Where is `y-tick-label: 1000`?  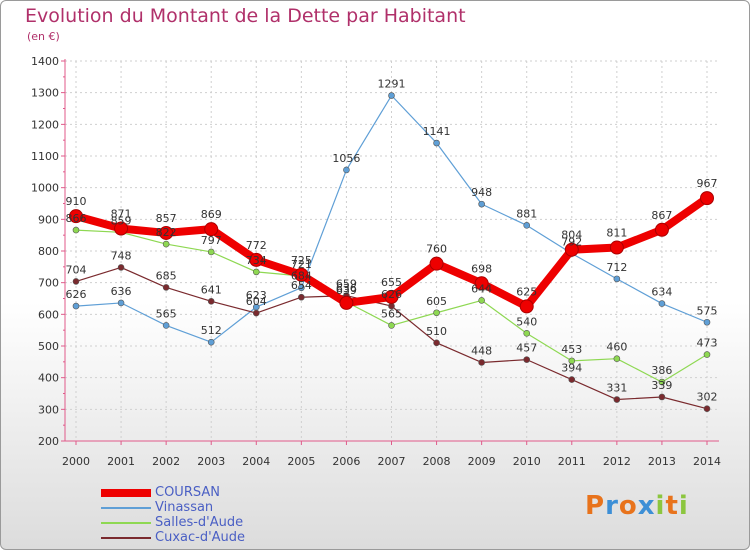 y-tick-label: 1000 is located at coordinates (45, 188).